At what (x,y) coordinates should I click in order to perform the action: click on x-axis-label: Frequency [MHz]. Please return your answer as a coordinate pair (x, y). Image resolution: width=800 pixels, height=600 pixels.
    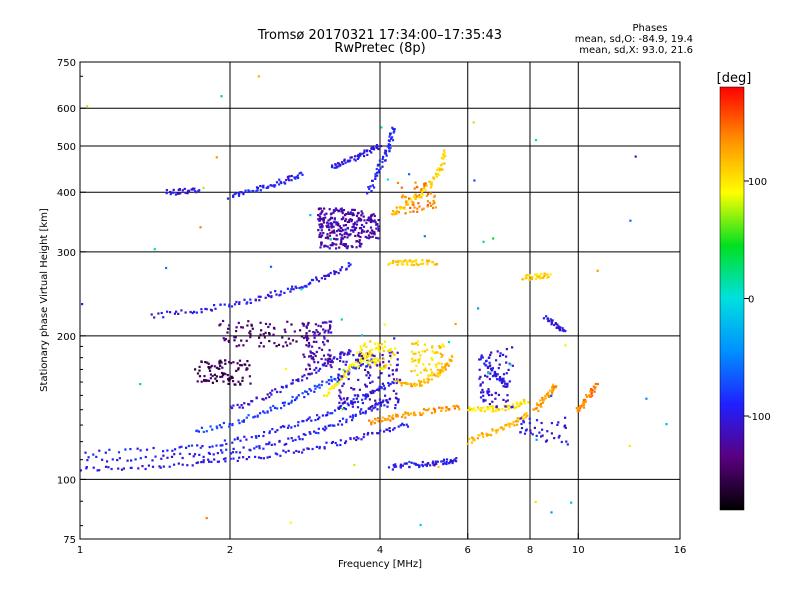
    Looking at the image, I should click on (380, 564).